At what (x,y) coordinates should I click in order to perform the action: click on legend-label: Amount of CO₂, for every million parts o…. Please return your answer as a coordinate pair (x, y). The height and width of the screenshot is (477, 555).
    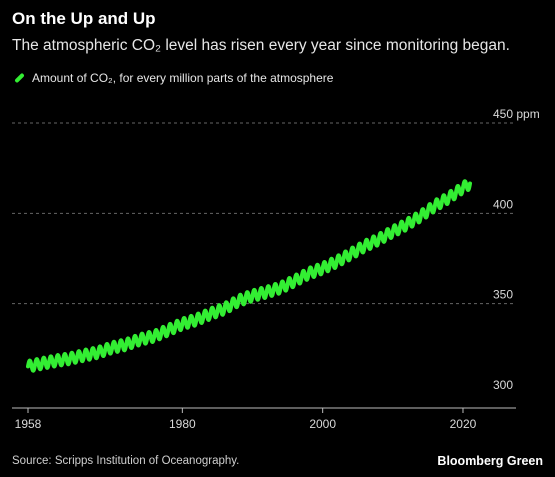
    Looking at the image, I should click on (183, 78).